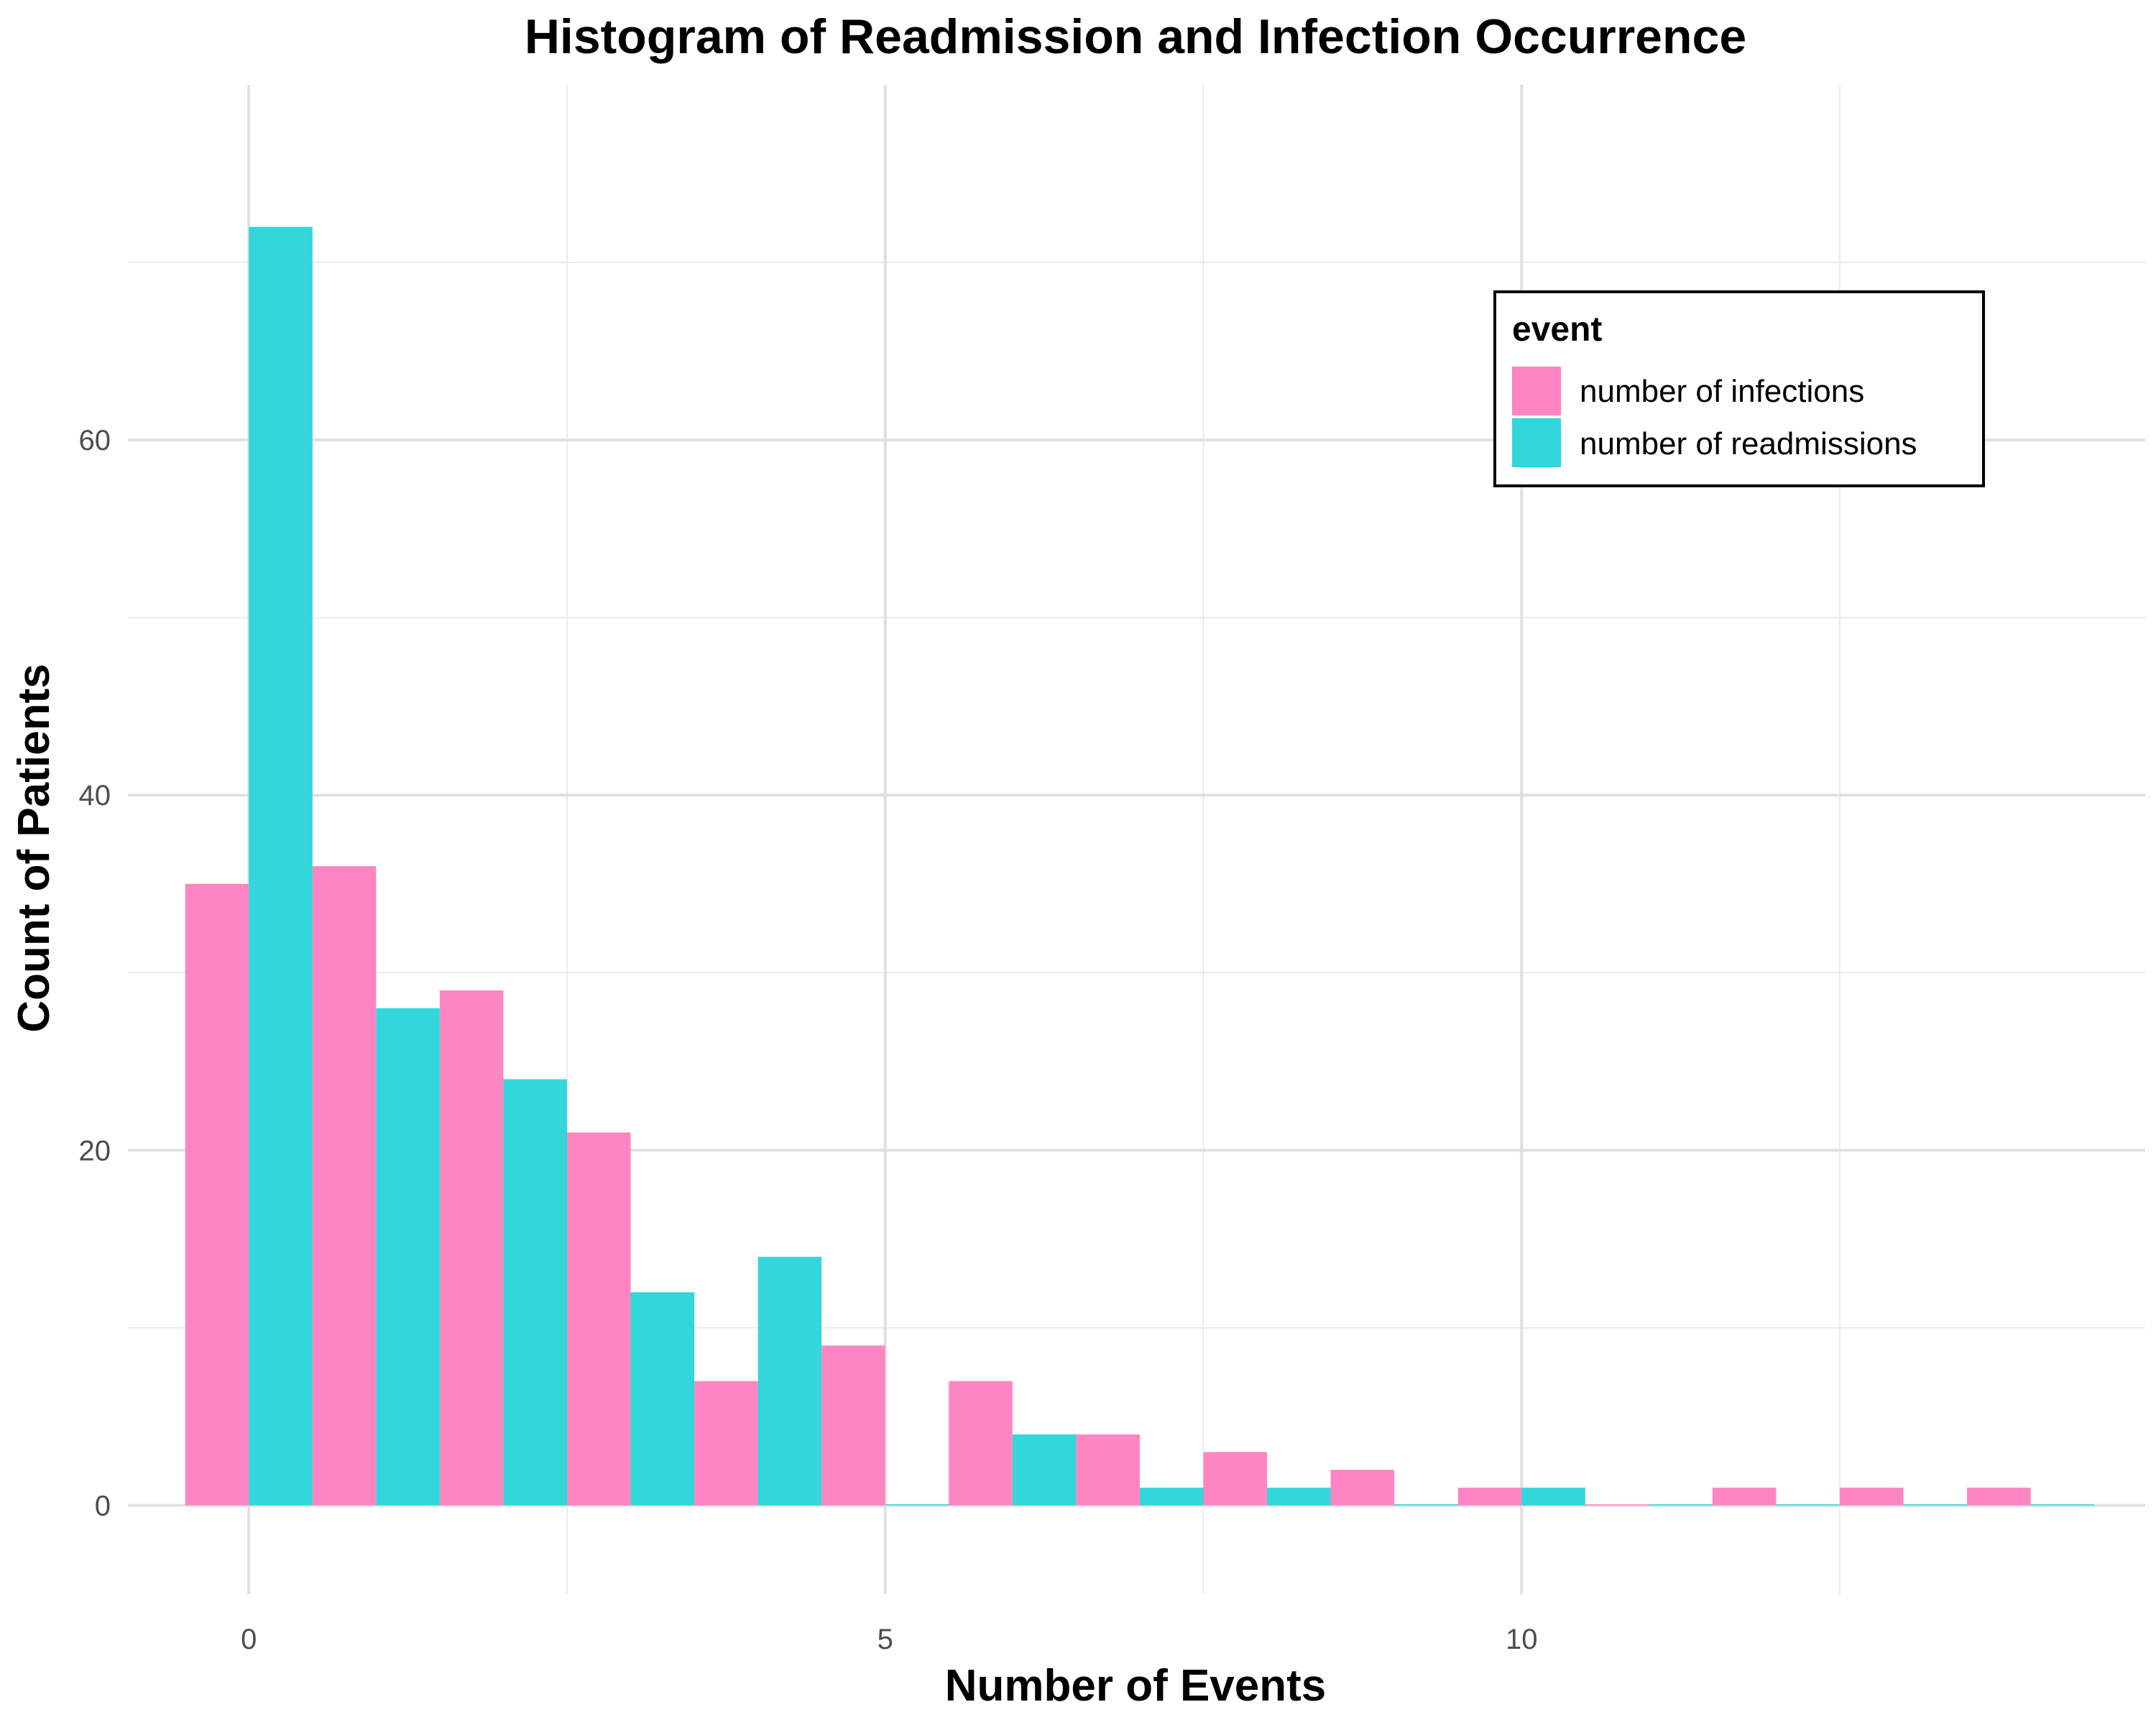 Image resolution: width=2156 pixels, height=1725 pixels. What do you see at coordinates (1522, 1639) in the screenshot?
I see `x-tick-label: 10` at bounding box center [1522, 1639].